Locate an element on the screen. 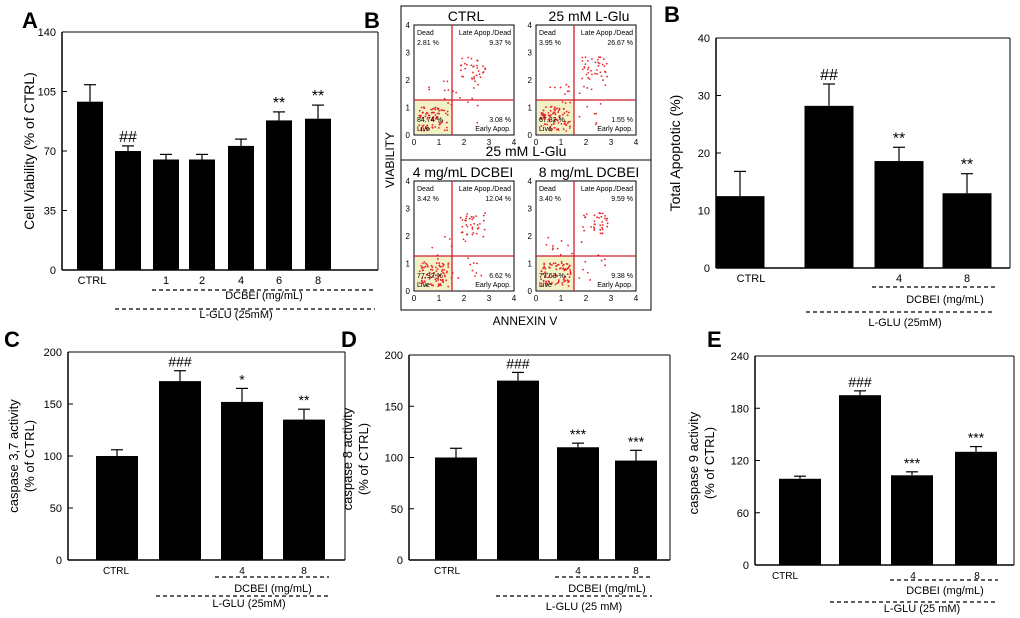 This screenshot has width=1020, height=618. y-tick-label: 140 is located at coordinates (47, 33).